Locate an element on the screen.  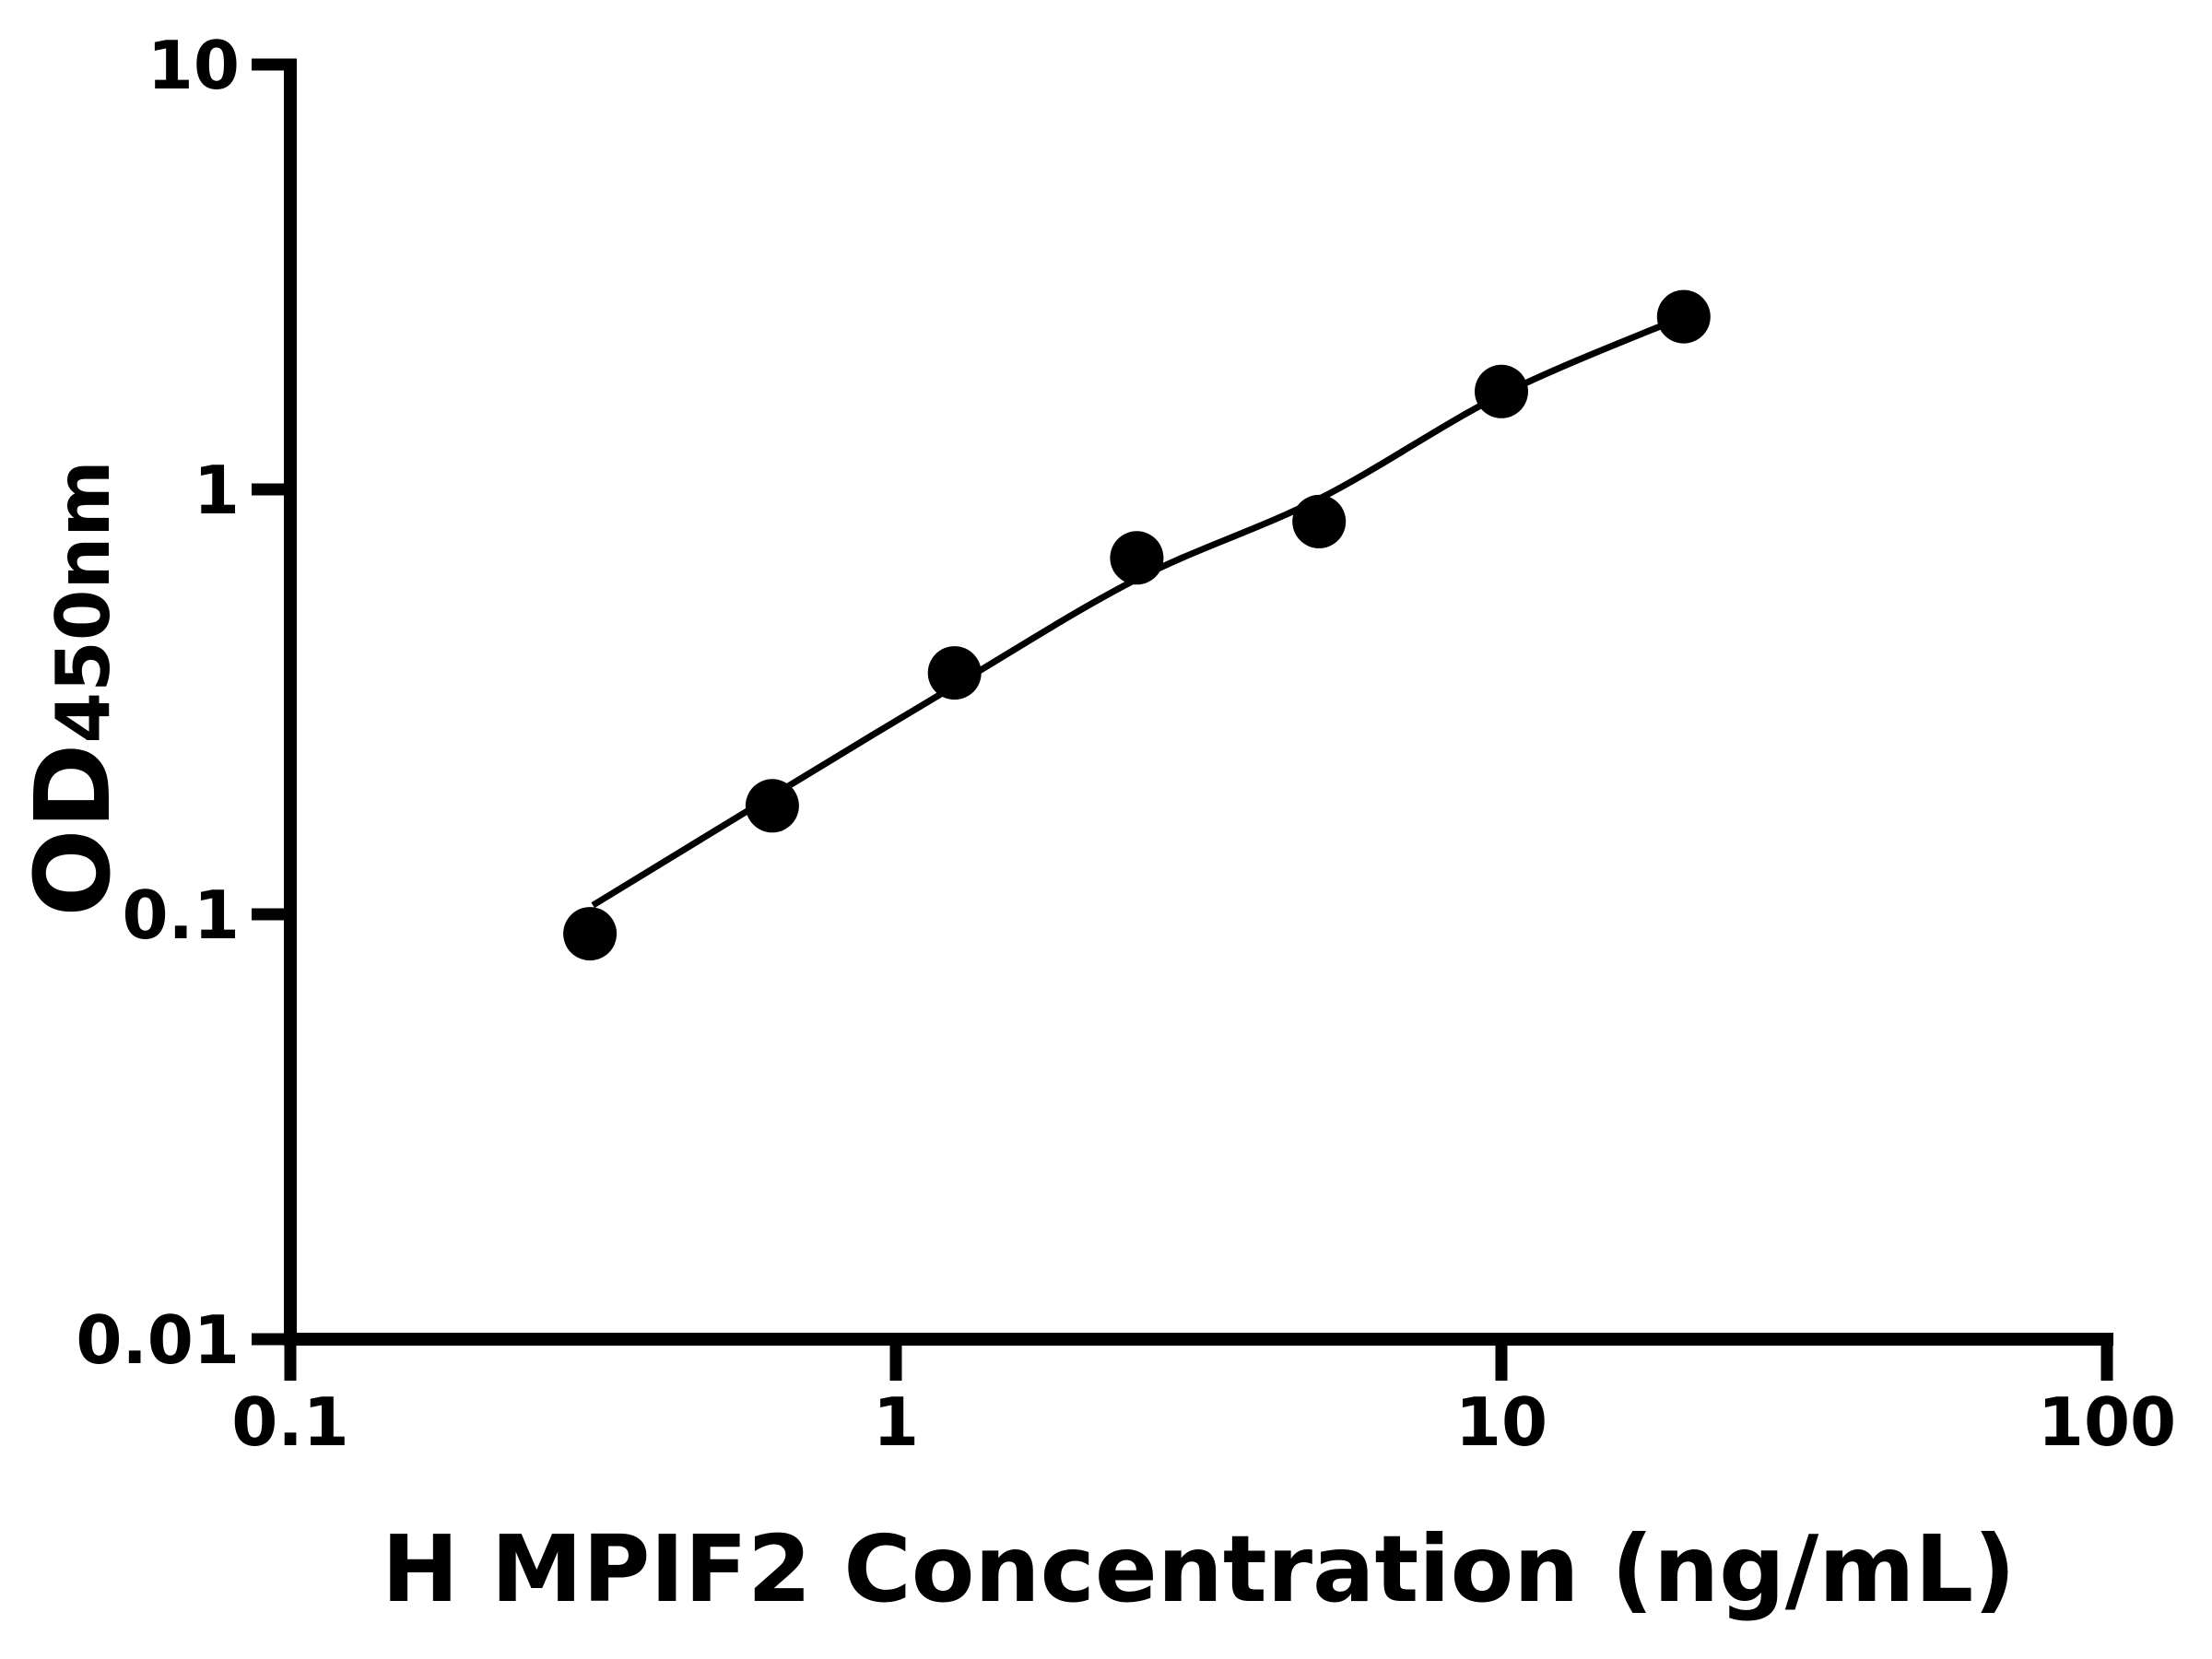
y-tick-label: 1 is located at coordinates (217, 490).